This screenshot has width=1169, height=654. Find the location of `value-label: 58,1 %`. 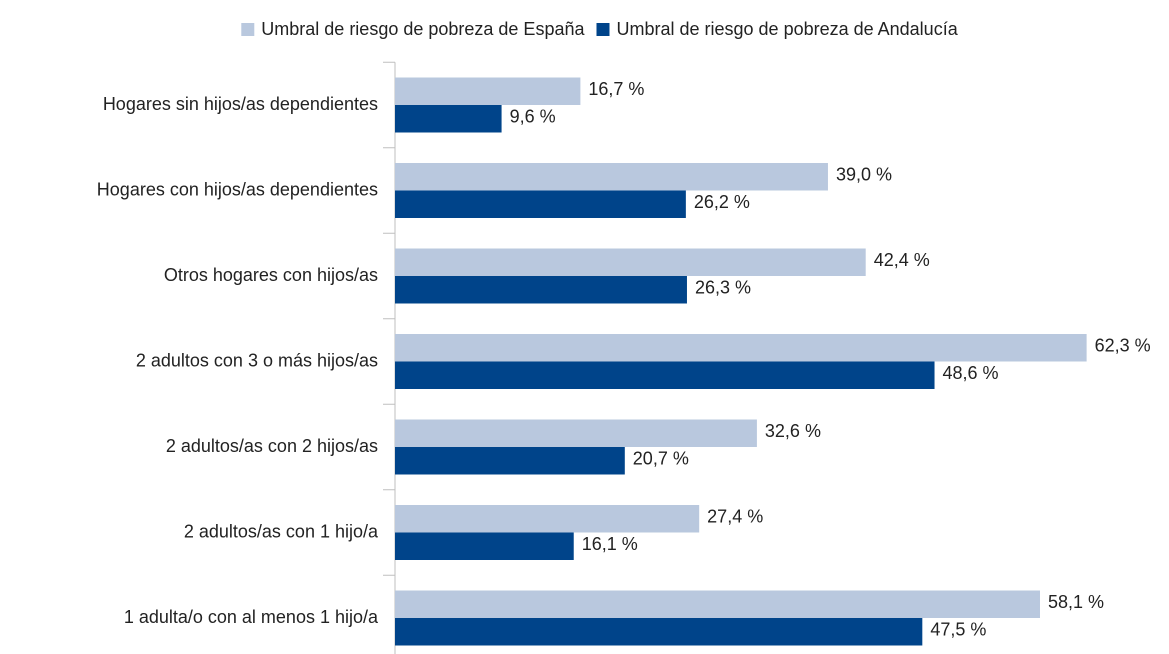

value-label: 58,1 % is located at coordinates (1076, 602).